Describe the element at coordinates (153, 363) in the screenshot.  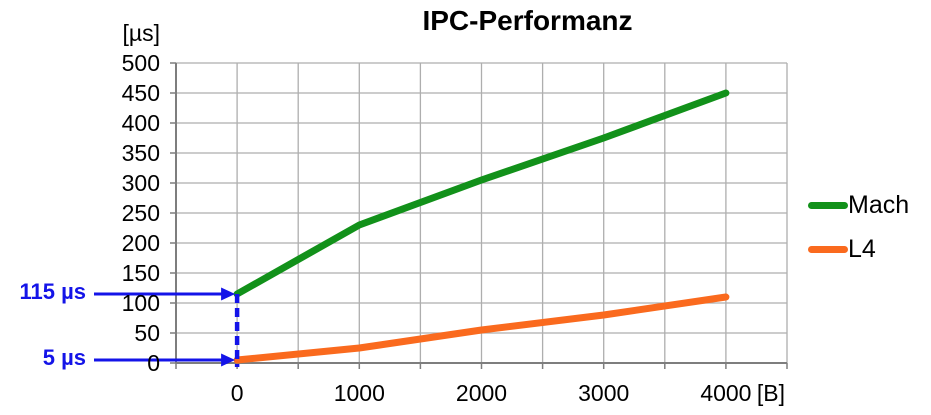
I see `y-tick-label: 0` at that location.